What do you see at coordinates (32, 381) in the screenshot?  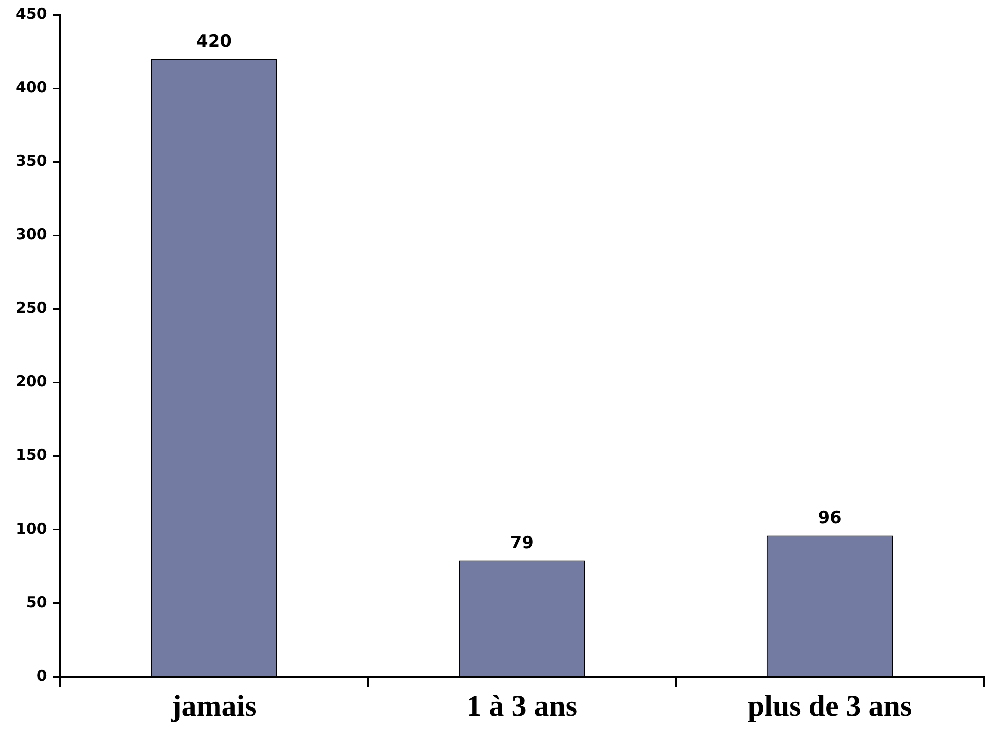 I see `y-tick-label: 200` at bounding box center [32, 381].